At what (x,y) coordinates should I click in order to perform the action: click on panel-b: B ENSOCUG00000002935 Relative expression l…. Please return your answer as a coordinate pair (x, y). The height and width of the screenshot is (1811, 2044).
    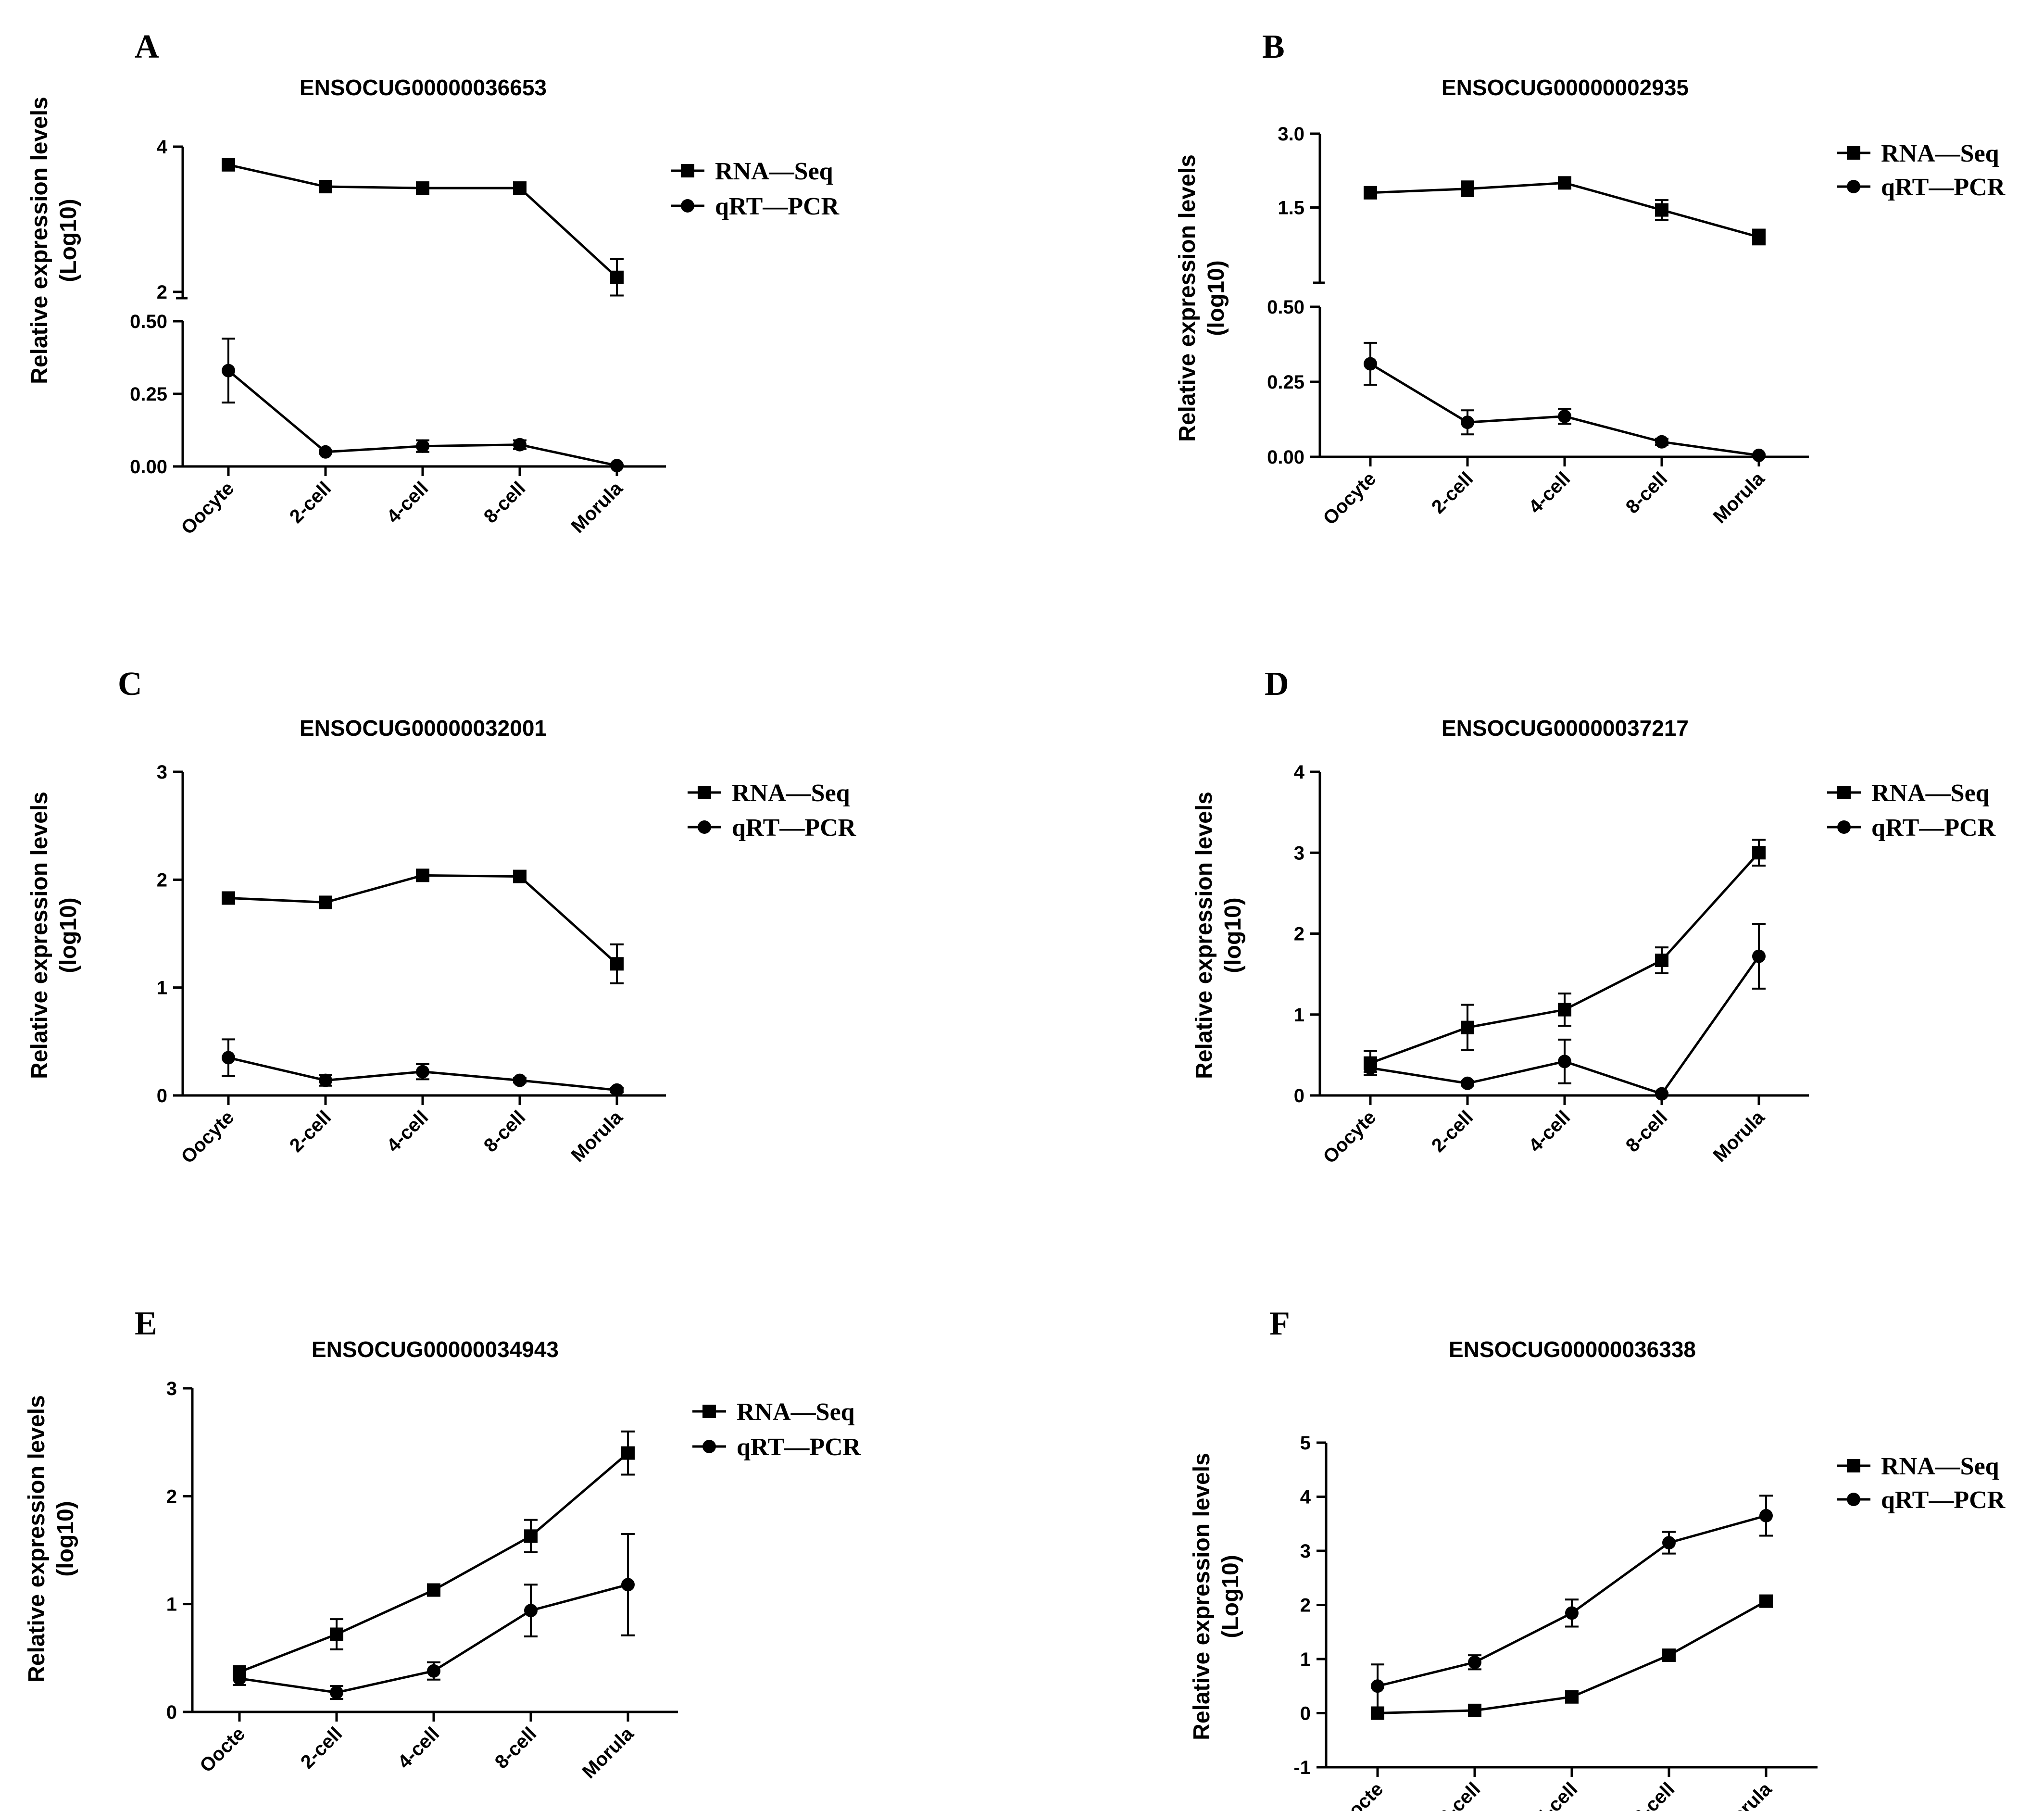
    Looking at the image, I should click on (1590, 278).